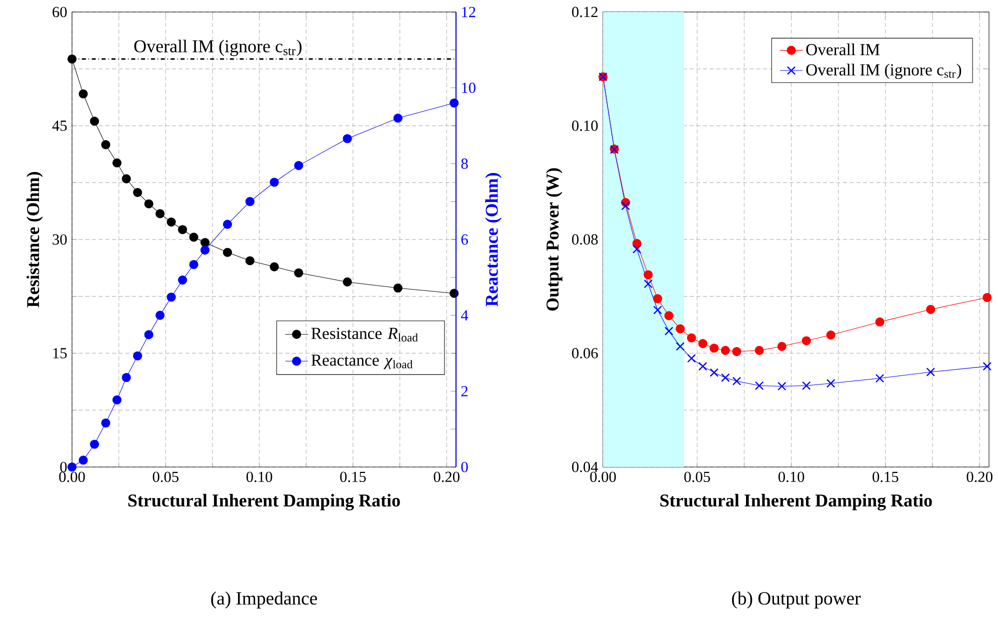 This screenshot has height=620, width=998. What do you see at coordinates (493, 239) in the screenshot?
I see `y2-axis-title: Reactance (Ohm)` at bounding box center [493, 239].